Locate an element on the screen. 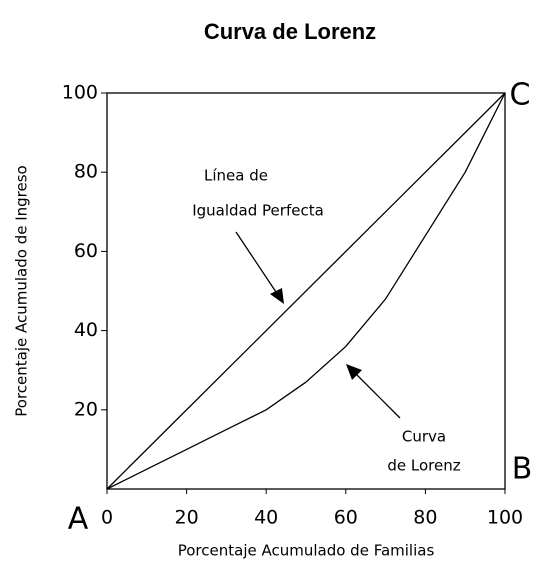 The height and width of the screenshot is (561, 537). x-tick-label: 60 is located at coordinates (346, 518).